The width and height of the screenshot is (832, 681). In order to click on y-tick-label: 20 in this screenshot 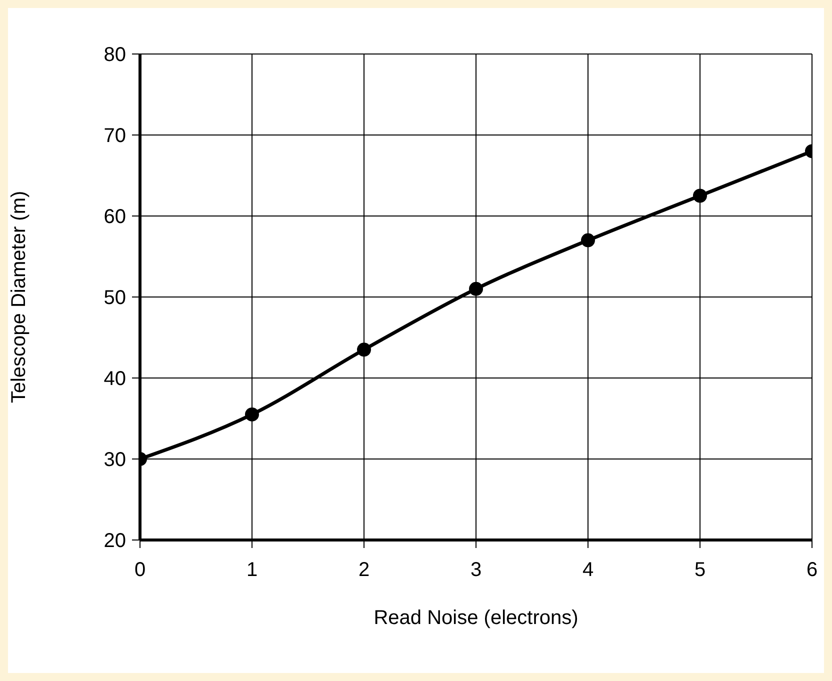, I will do `click(115, 541)`.